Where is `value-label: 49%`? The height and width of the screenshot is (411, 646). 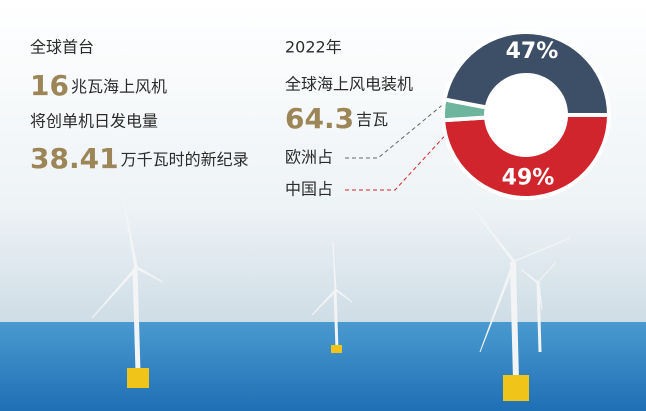 value-label: 49% is located at coordinates (528, 177).